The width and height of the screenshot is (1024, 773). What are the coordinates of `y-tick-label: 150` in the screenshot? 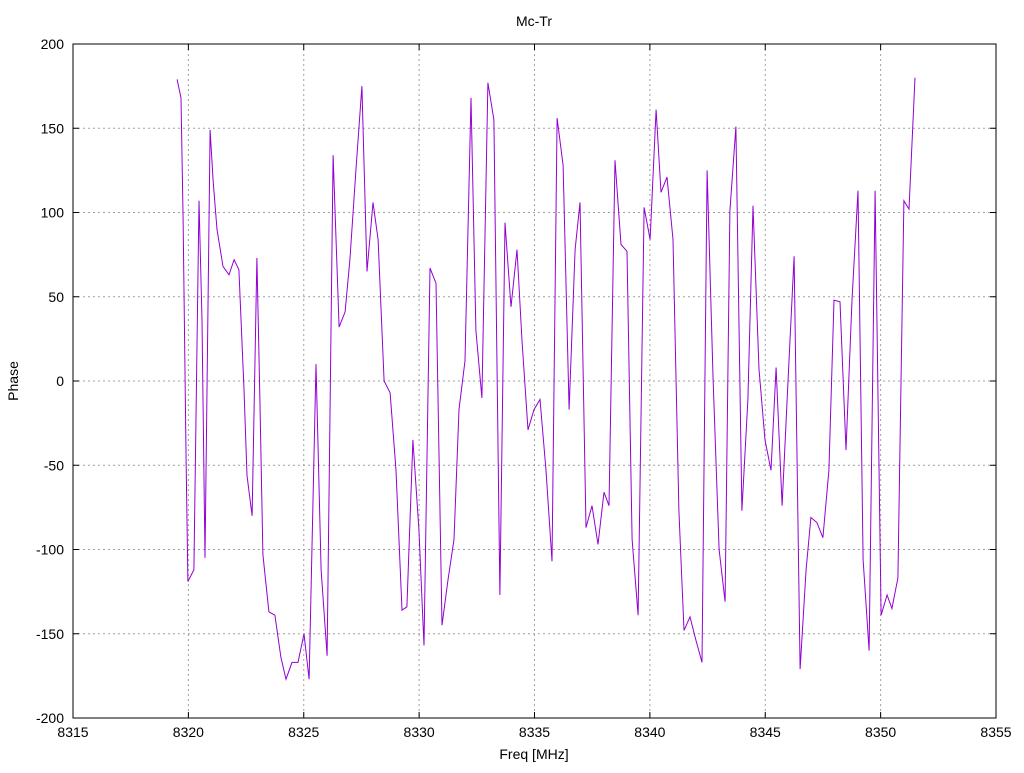 It's located at (53, 128).